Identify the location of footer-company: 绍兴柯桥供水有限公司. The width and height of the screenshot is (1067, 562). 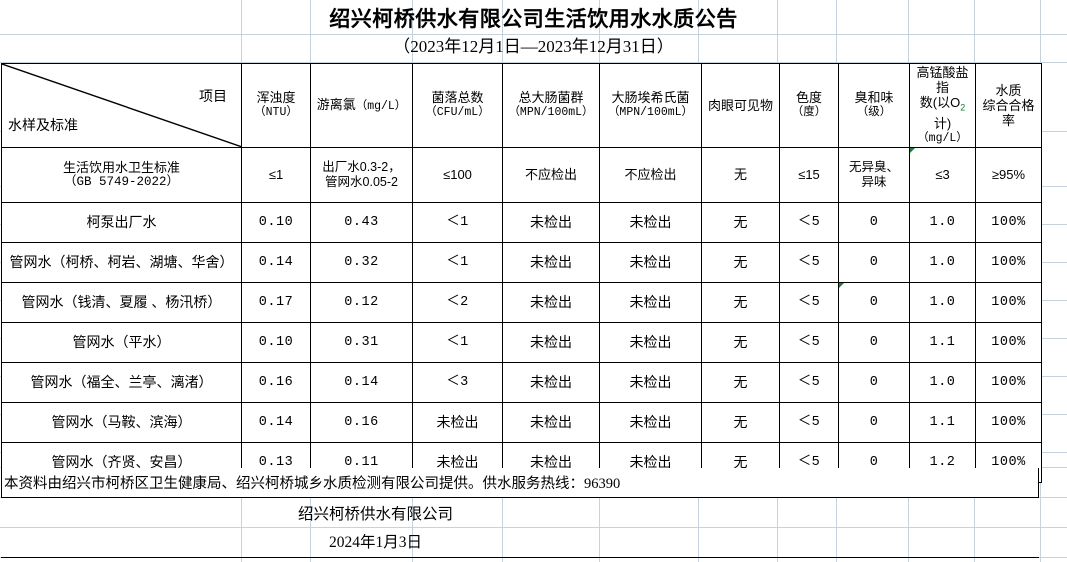
(375, 514).